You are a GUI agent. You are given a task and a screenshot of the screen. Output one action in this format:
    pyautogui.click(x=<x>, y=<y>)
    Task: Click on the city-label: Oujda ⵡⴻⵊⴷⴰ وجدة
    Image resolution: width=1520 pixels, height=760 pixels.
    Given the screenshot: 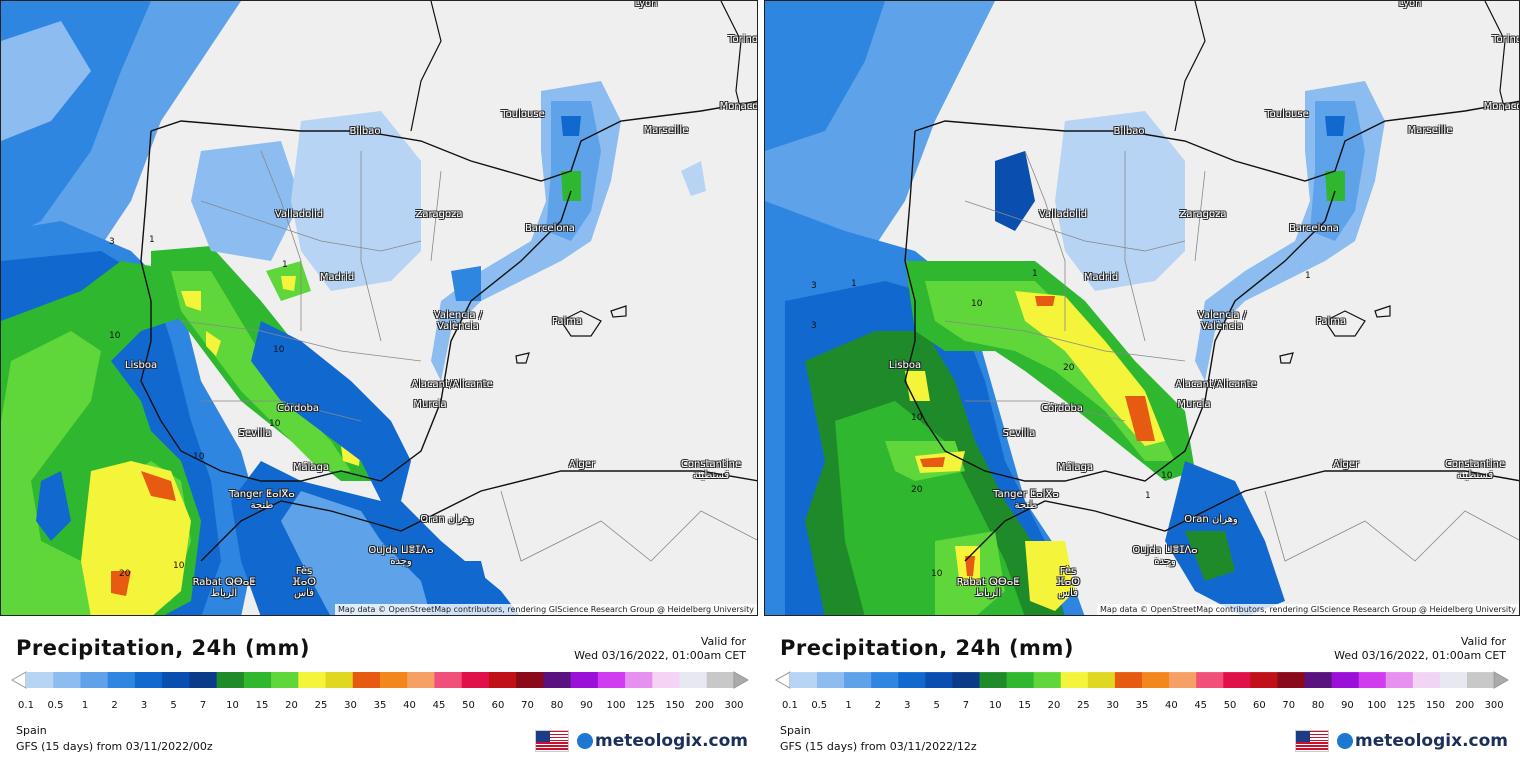 What is the action you would take?
    pyautogui.click(x=401, y=556)
    